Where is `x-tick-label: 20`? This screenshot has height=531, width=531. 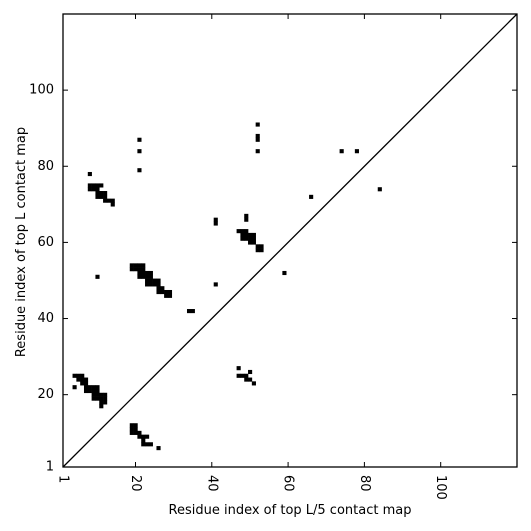 x-tick-label: 20 is located at coordinates (135, 483).